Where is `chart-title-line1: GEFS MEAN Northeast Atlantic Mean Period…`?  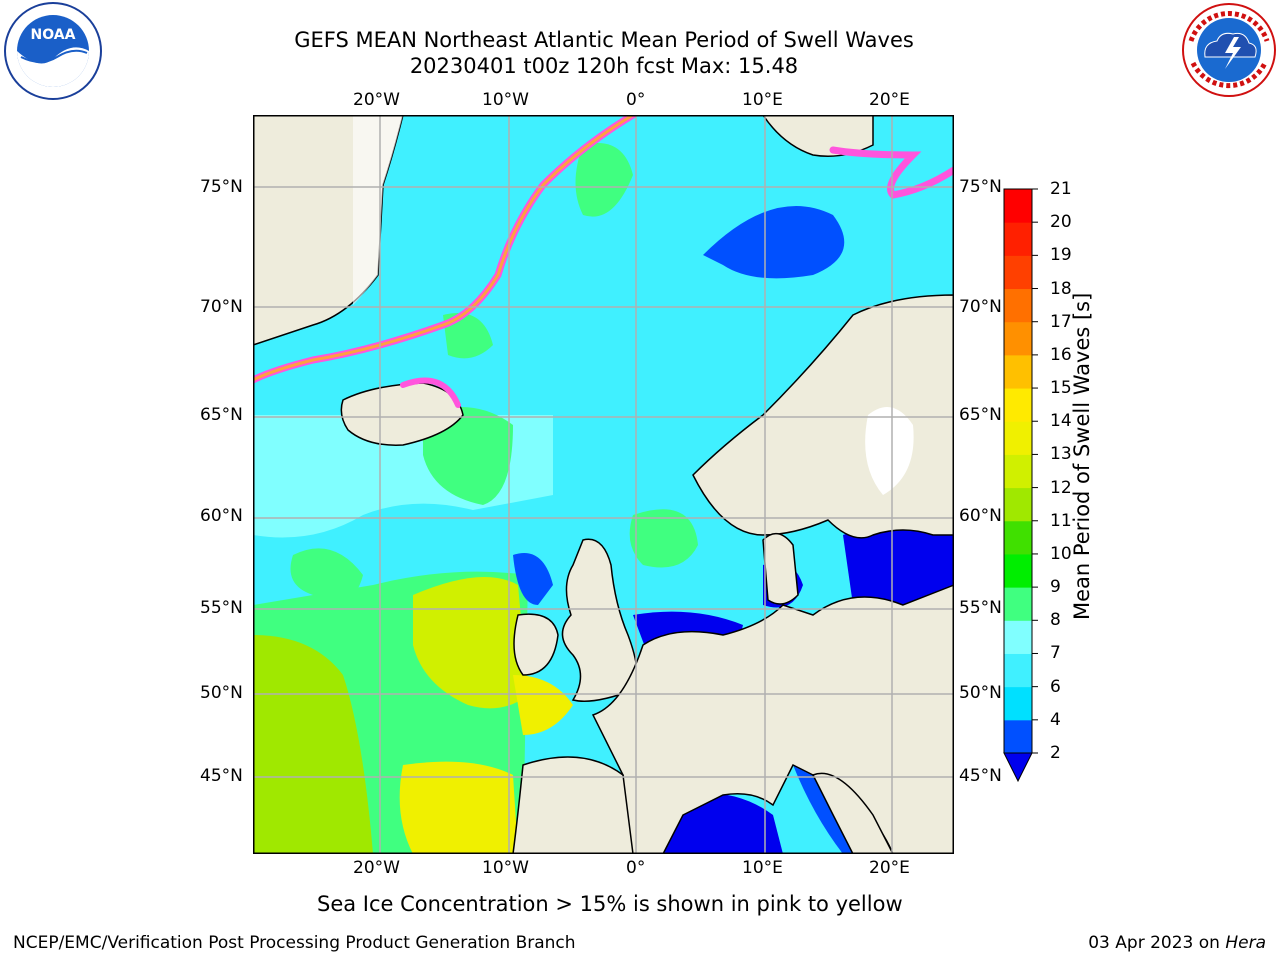
chart-title-line1: GEFS MEAN Northeast Atlantic Mean Period… is located at coordinates (604, 40).